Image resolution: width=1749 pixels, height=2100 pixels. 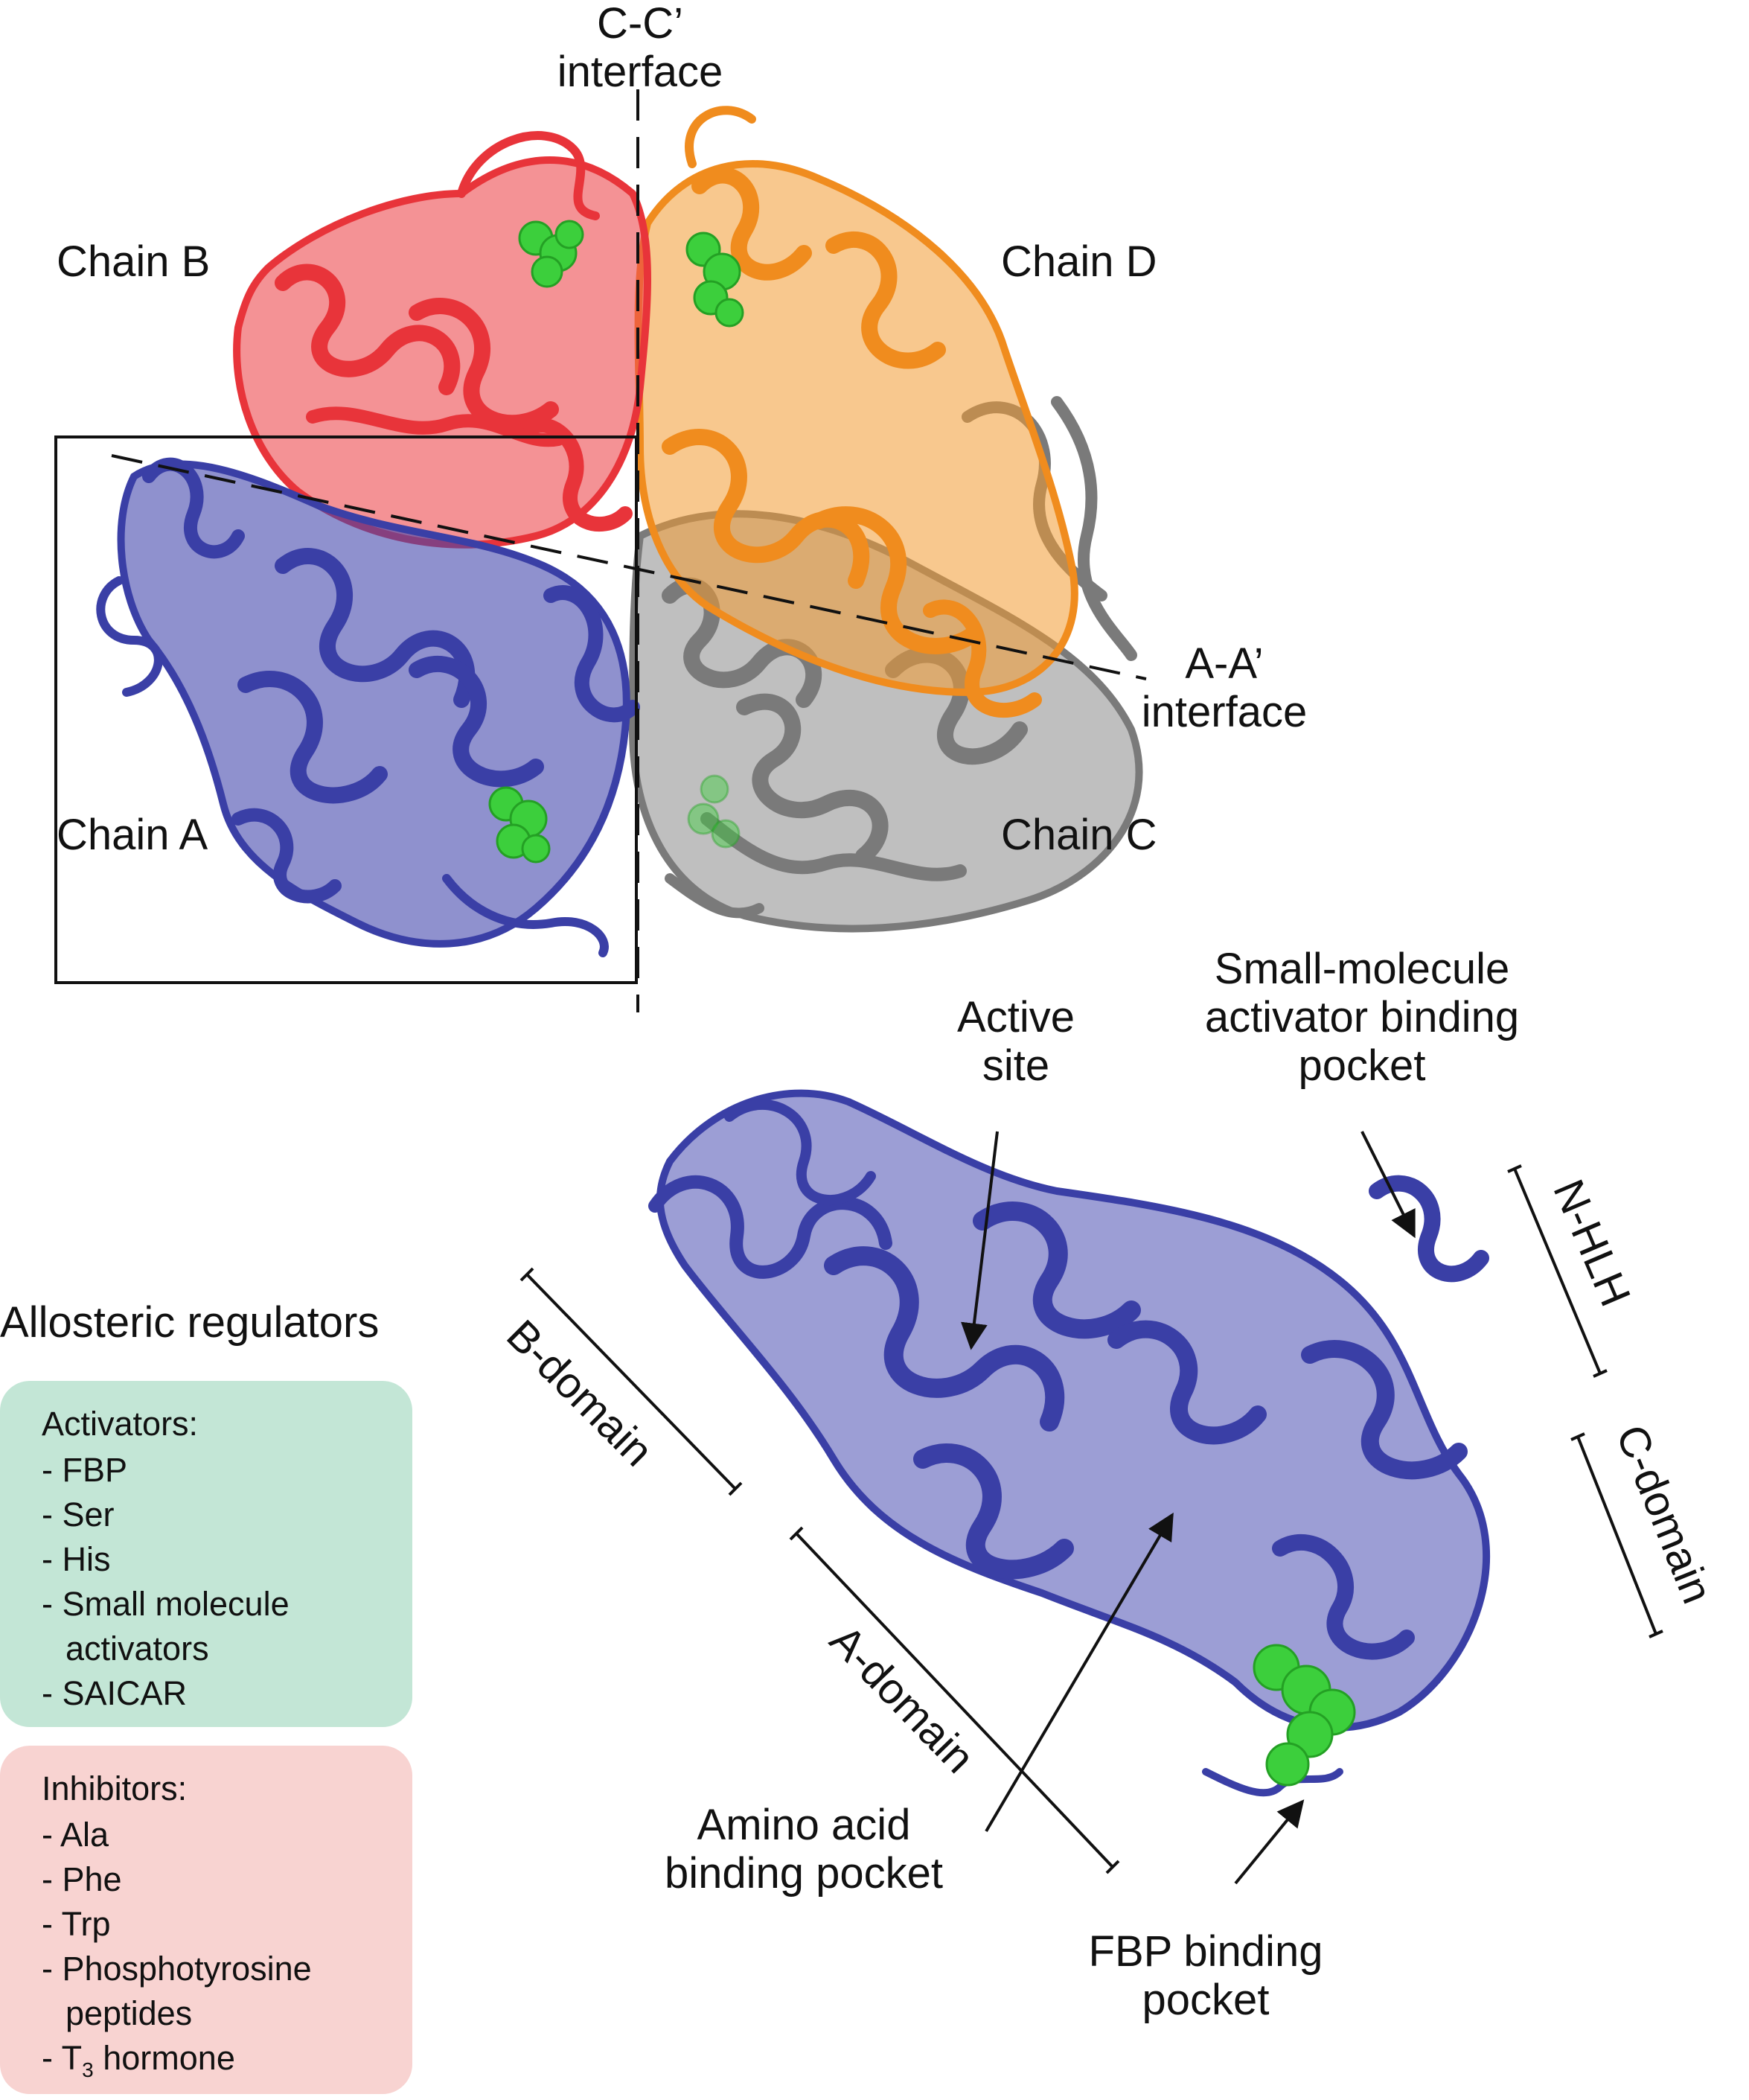 What do you see at coordinates (1188, 1508) in the screenshot?
I see `annotation-arrows` at bounding box center [1188, 1508].